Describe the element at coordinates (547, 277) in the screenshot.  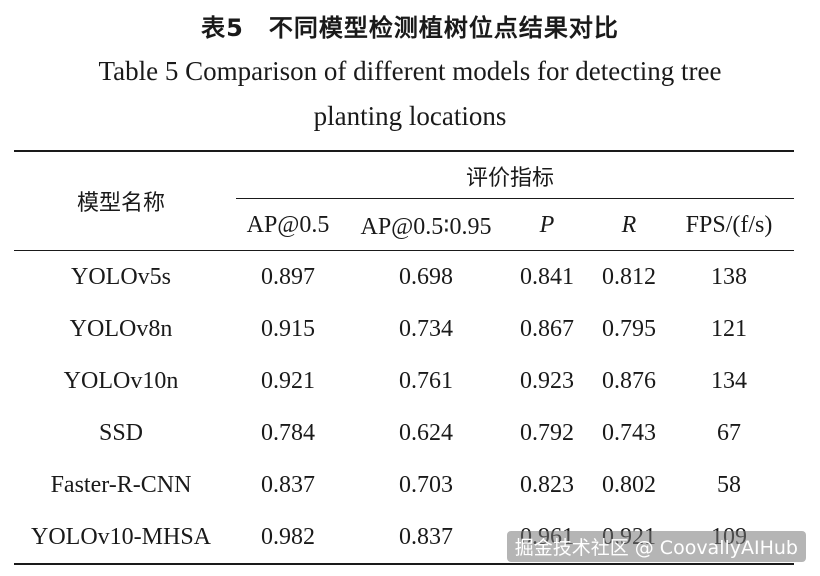
I see `table-cell: 0.841` at that location.